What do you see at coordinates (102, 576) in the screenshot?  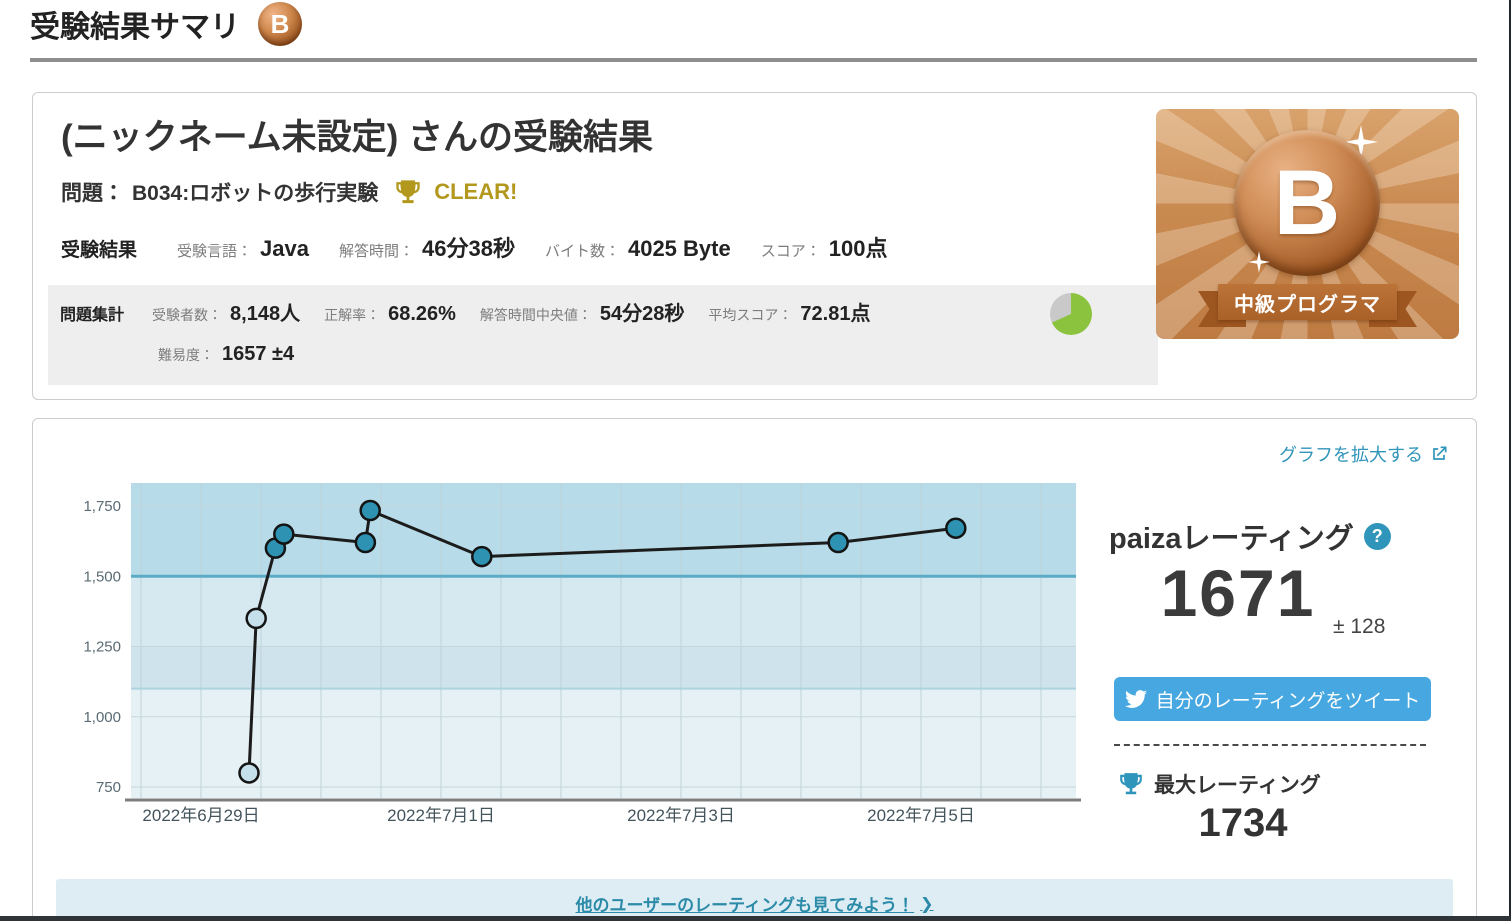 I see `svg-text: 1,500` at bounding box center [102, 576].